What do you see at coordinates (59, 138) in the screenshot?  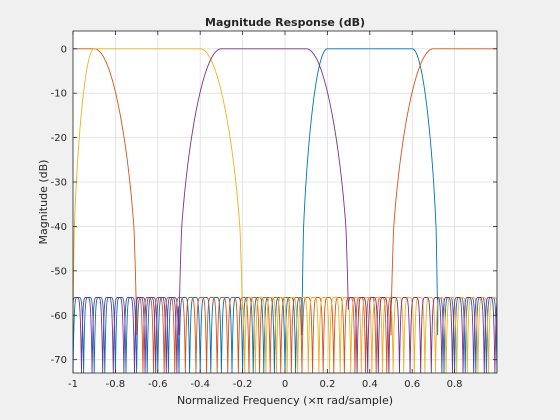 I see `y-tick-label: -20` at bounding box center [59, 138].